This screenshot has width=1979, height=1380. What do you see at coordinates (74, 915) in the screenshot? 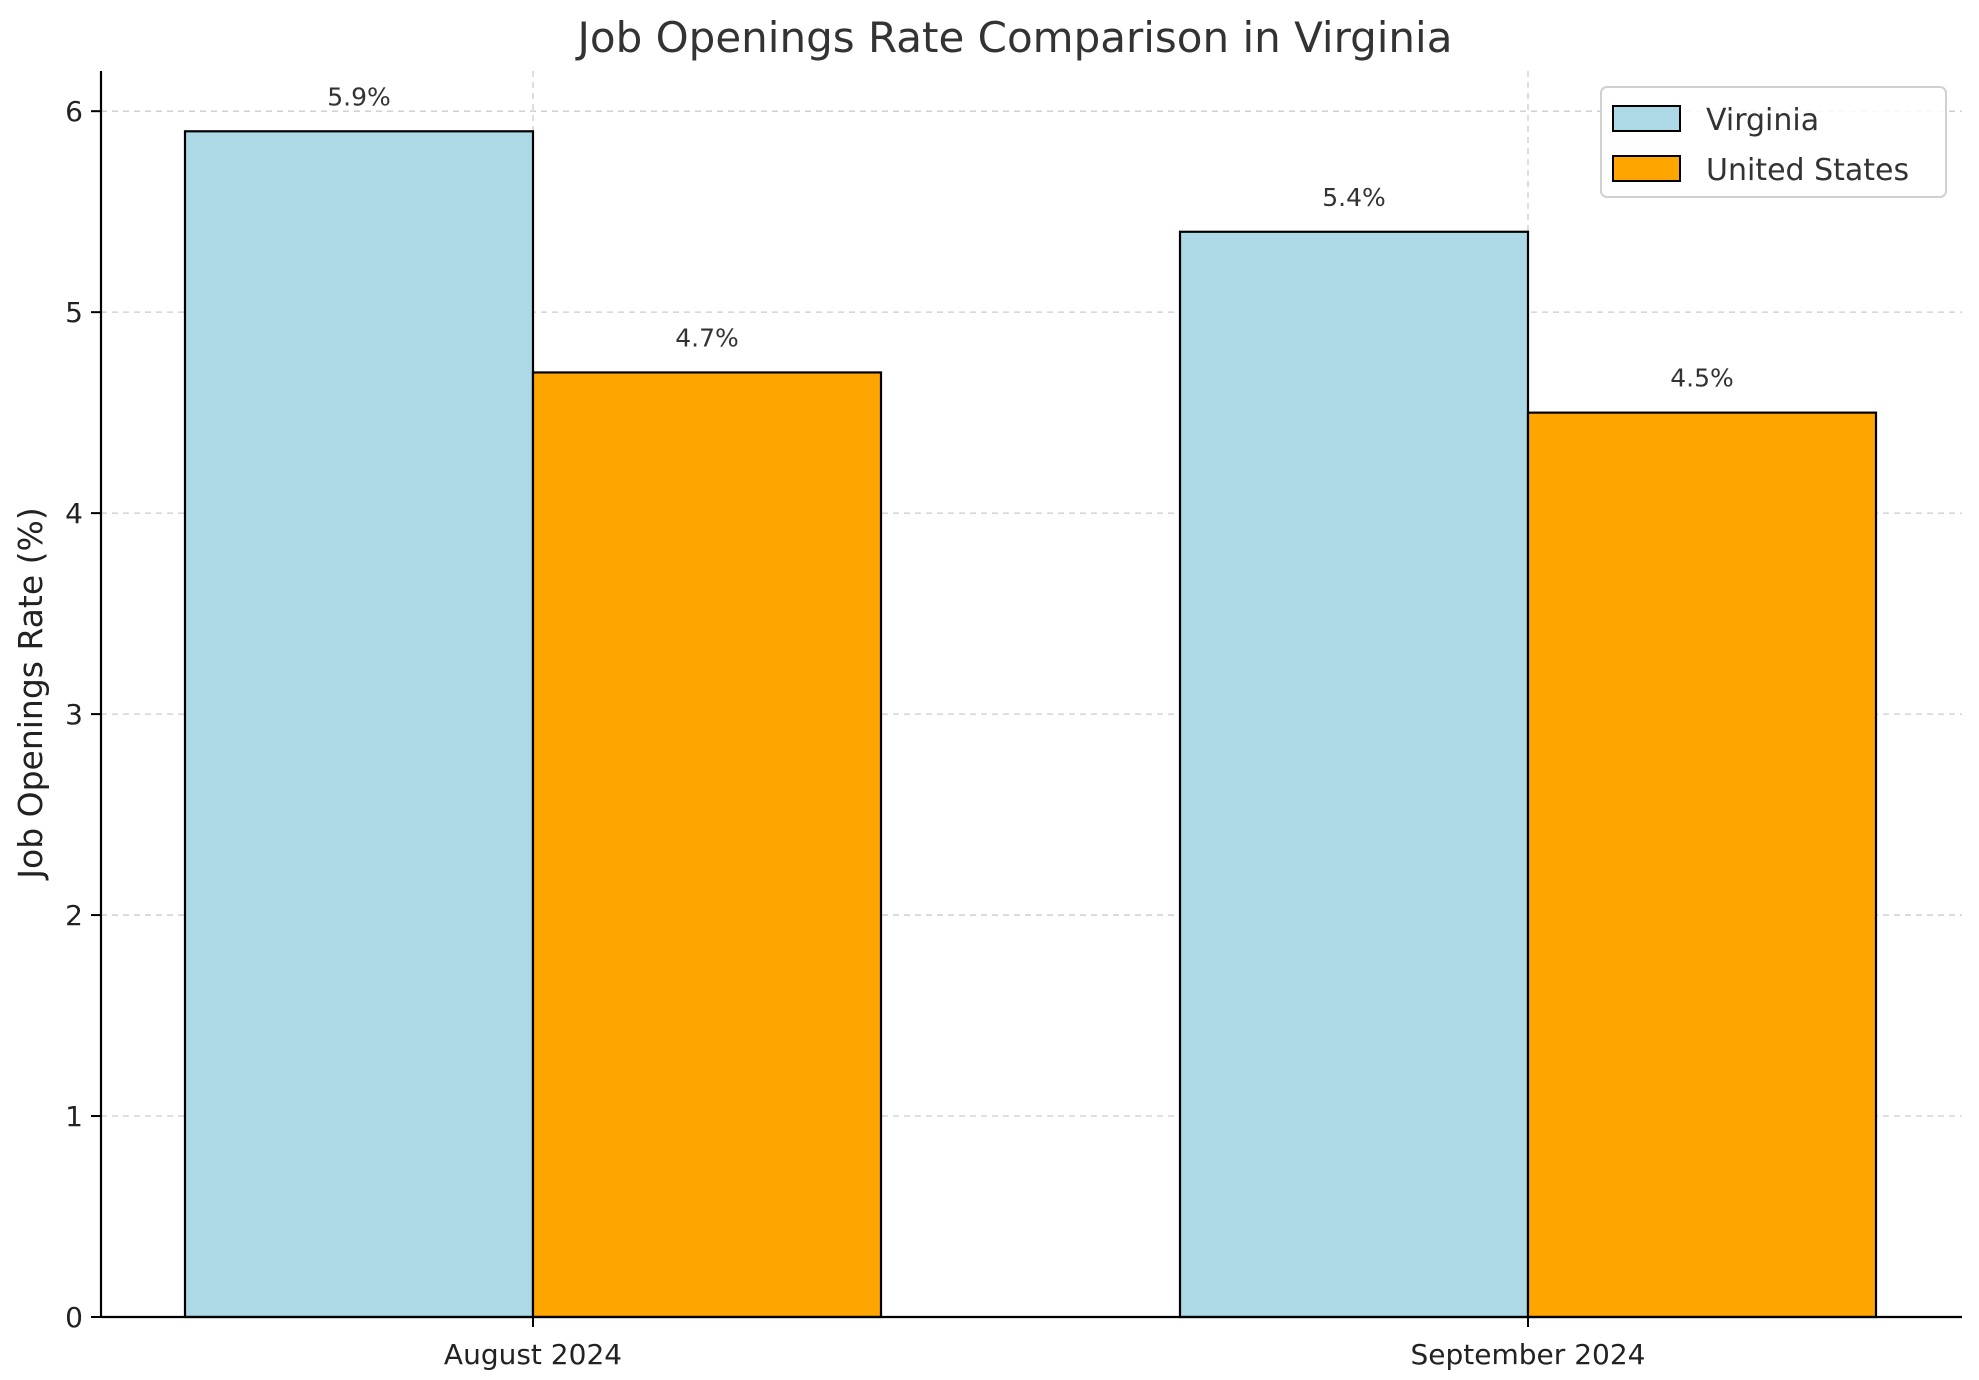
I see `y-tick-label-2: 2` at bounding box center [74, 915].